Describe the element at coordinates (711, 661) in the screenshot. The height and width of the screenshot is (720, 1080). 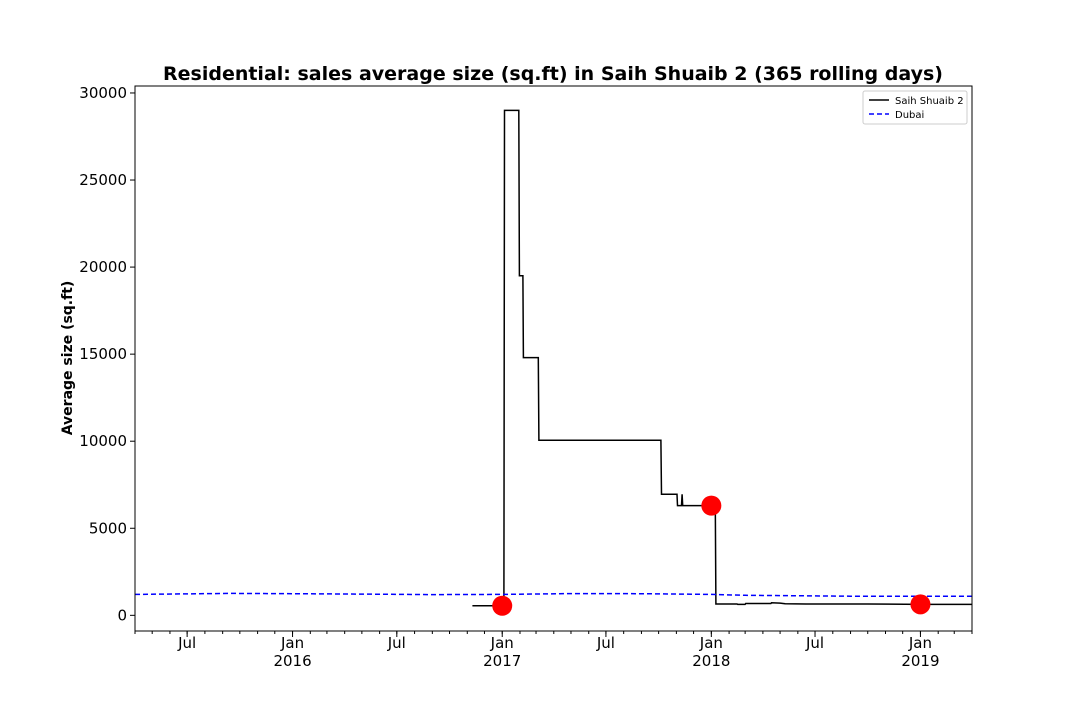
I see `x-tick-year-label: 2018` at that location.